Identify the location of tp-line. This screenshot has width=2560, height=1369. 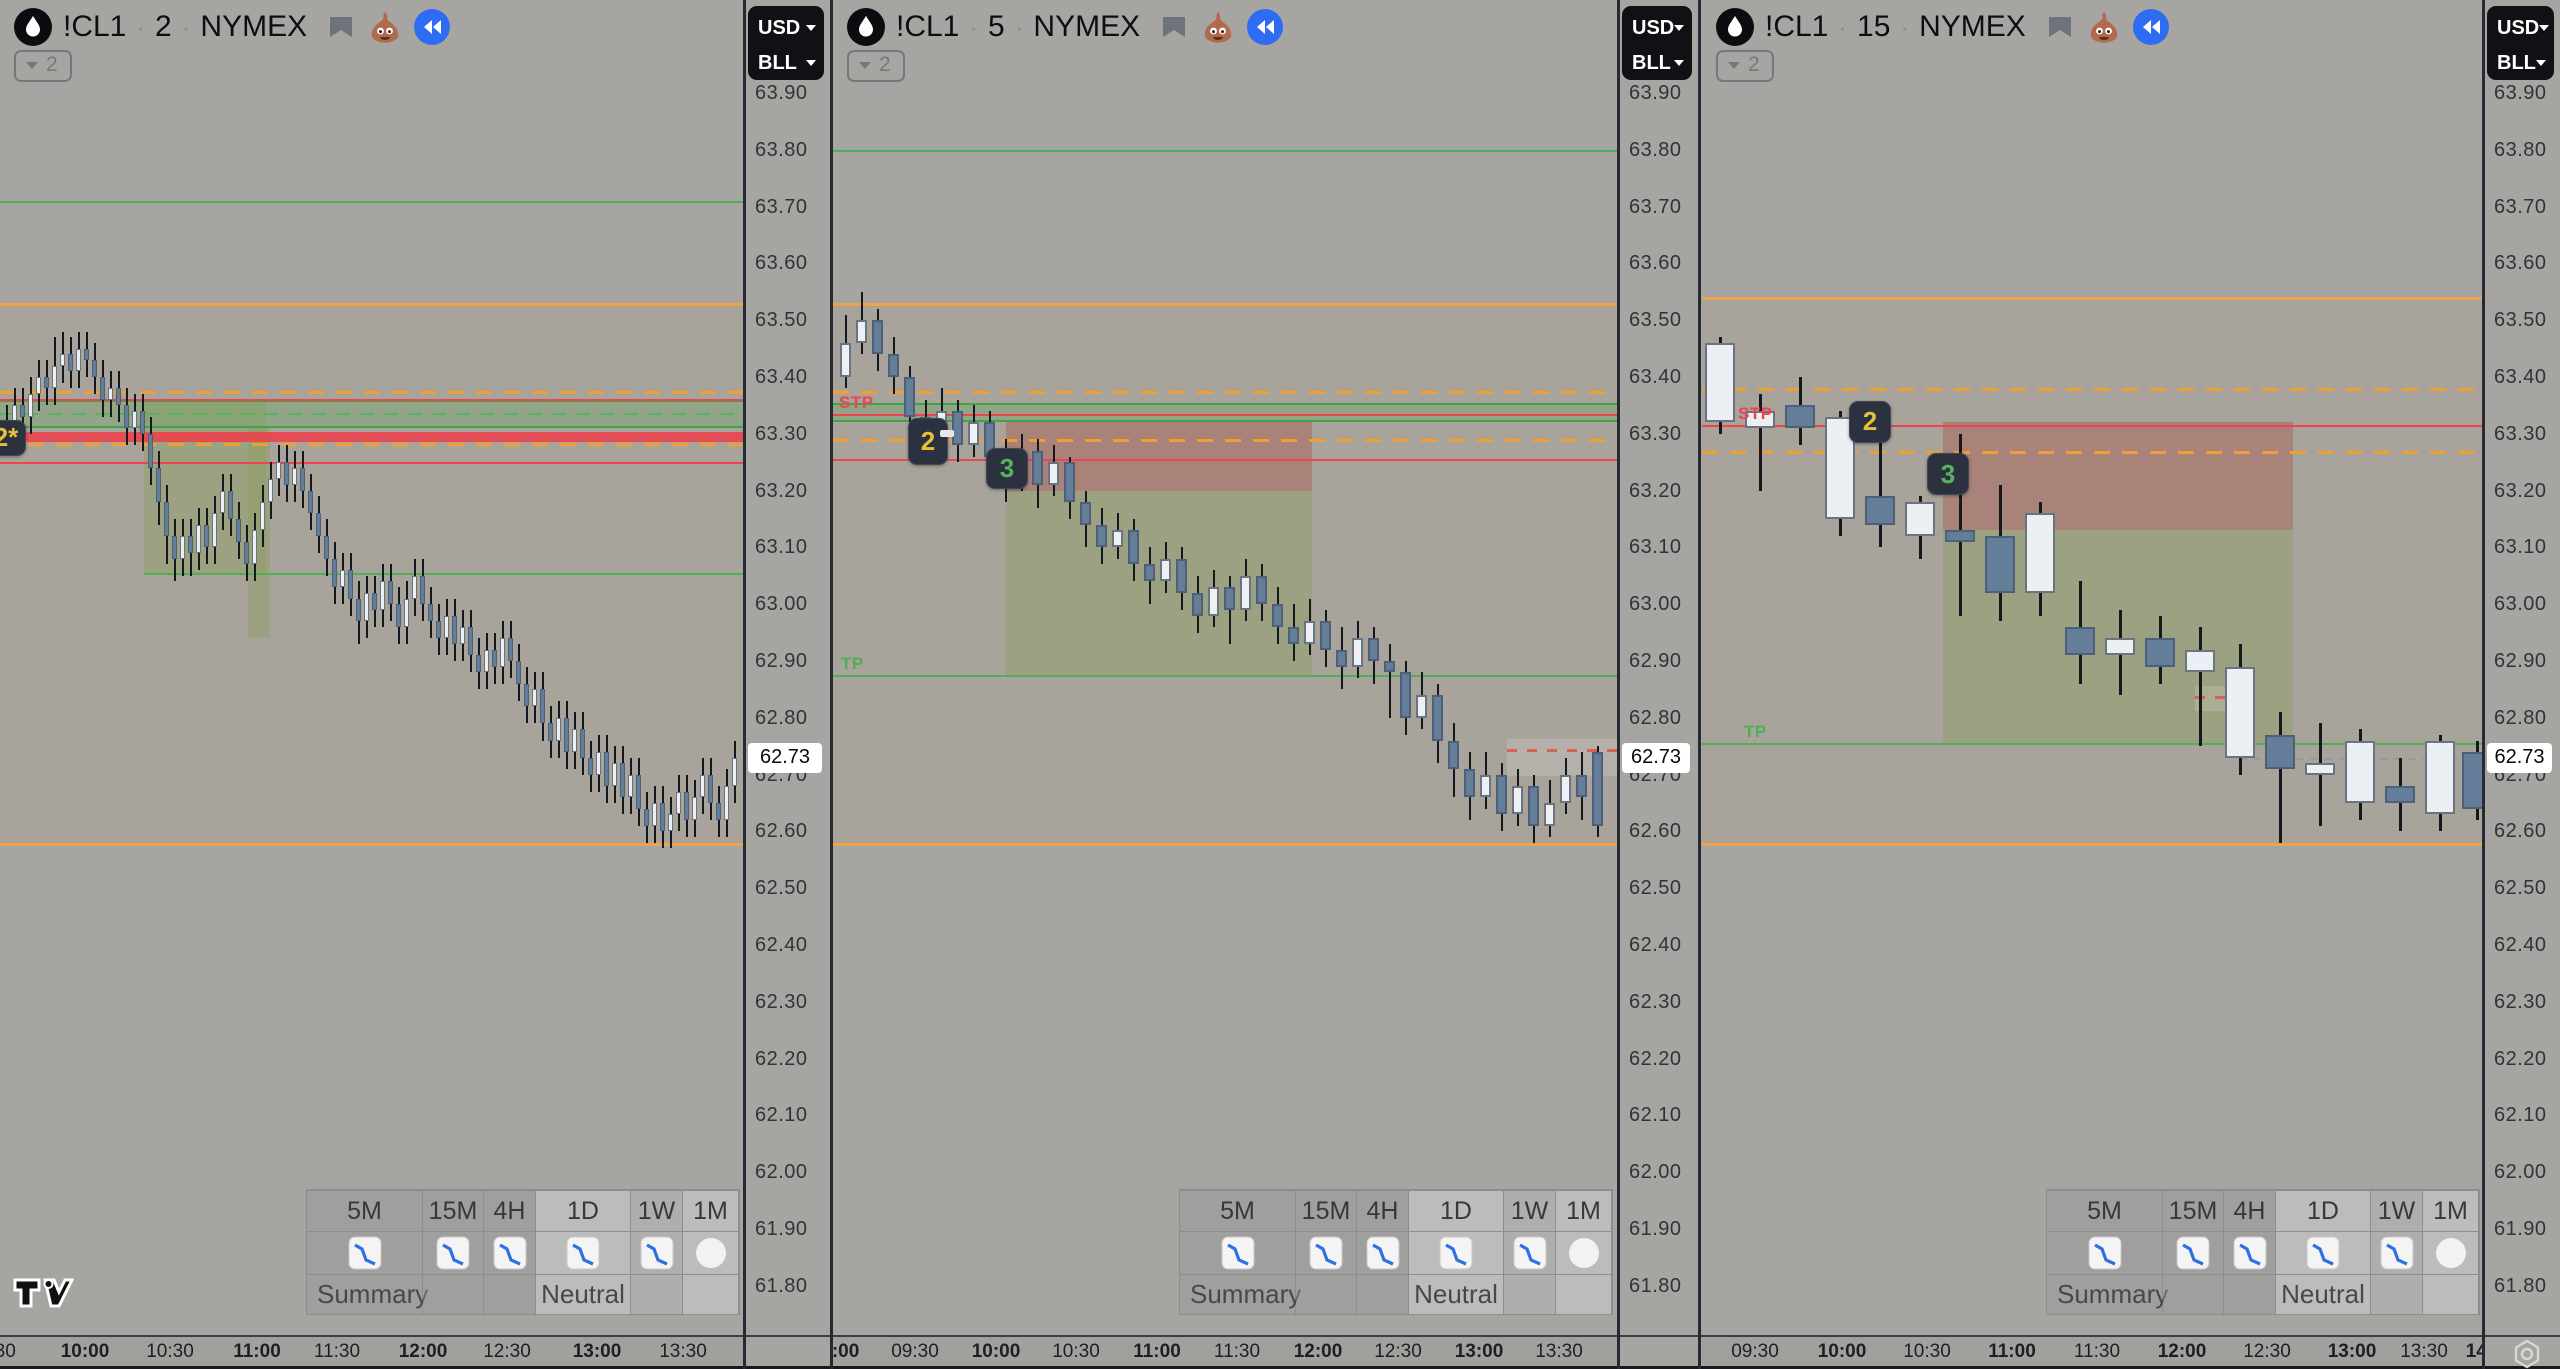
(1225, 150).